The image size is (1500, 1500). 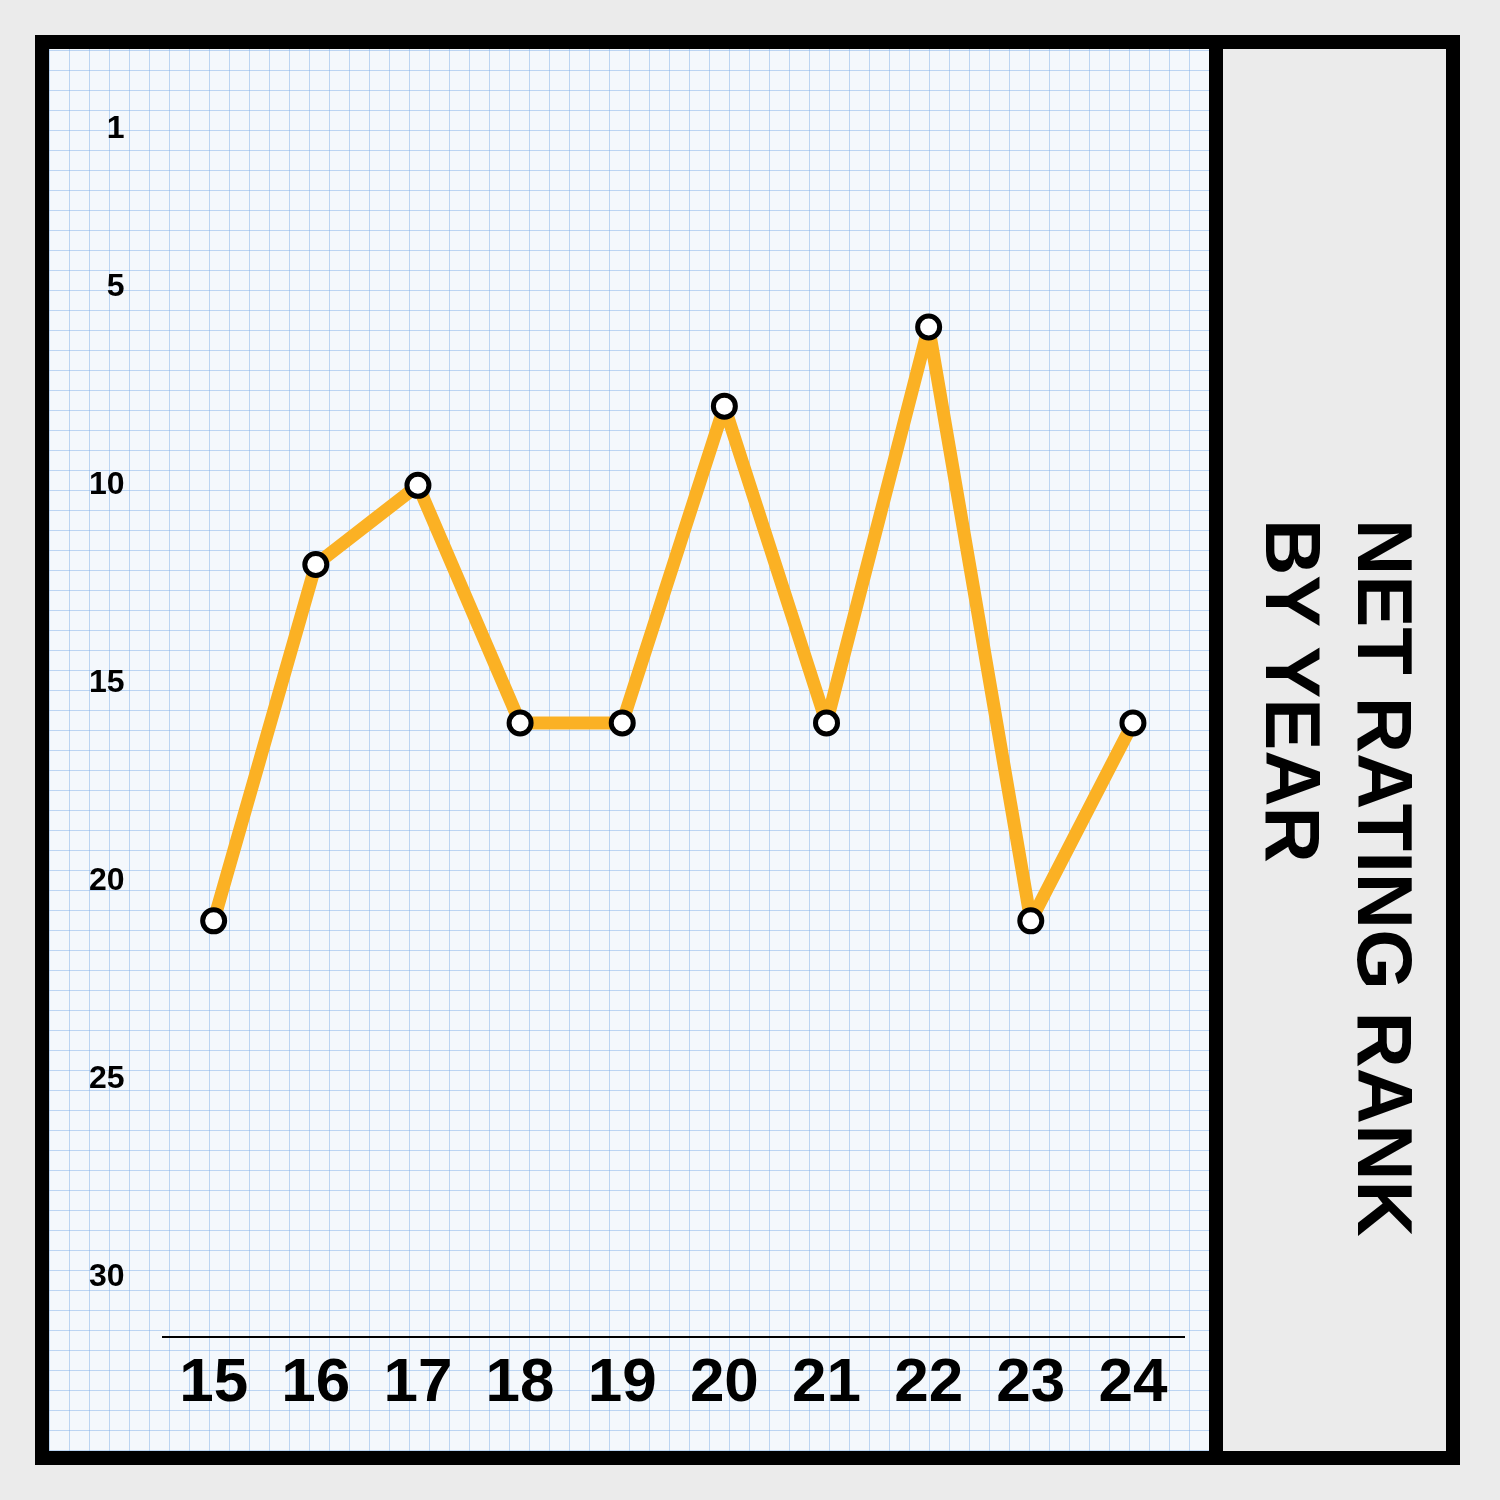 I want to click on x-tick-label: 16, so click(x=316, y=1379).